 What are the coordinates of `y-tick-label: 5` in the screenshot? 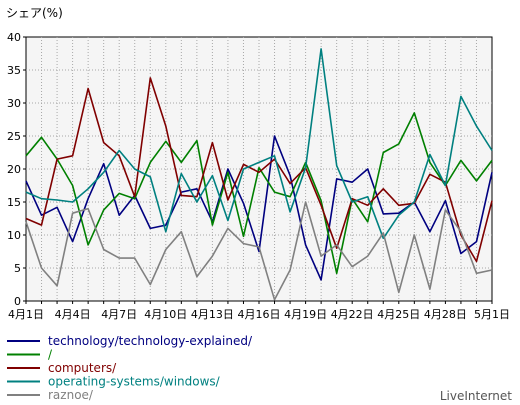 It's located at (17, 268).